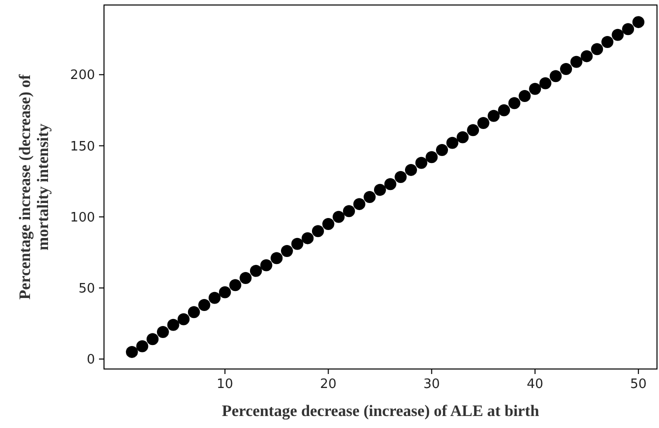 Image resolution: width=659 pixels, height=428 pixels. What do you see at coordinates (82, 218) in the screenshot?
I see `y-tick-label: 100` at bounding box center [82, 218].